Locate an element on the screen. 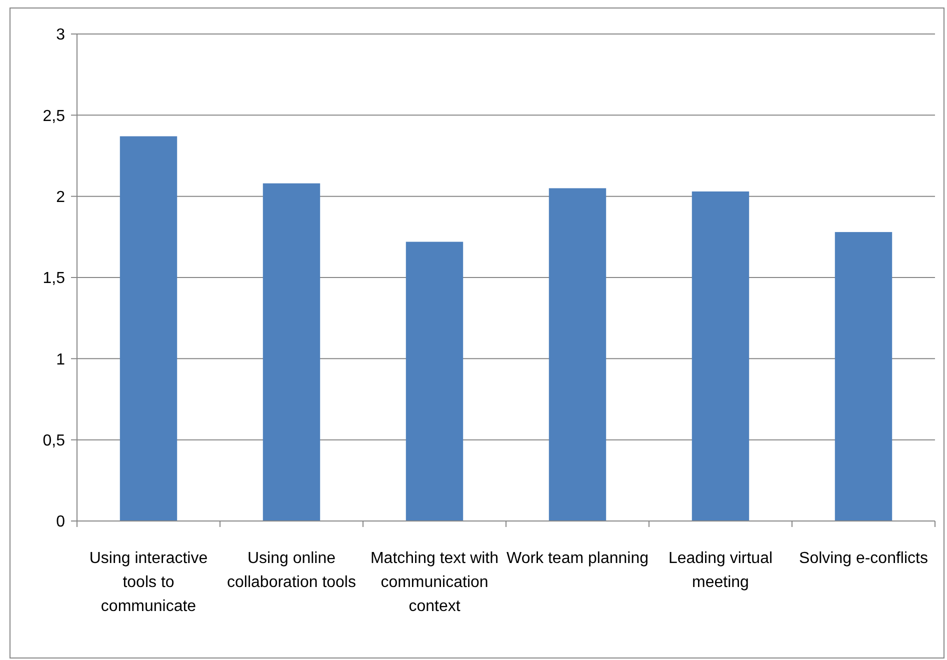  x-tick-label: Using interactive tools to communicate is located at coordinates (148, 582).